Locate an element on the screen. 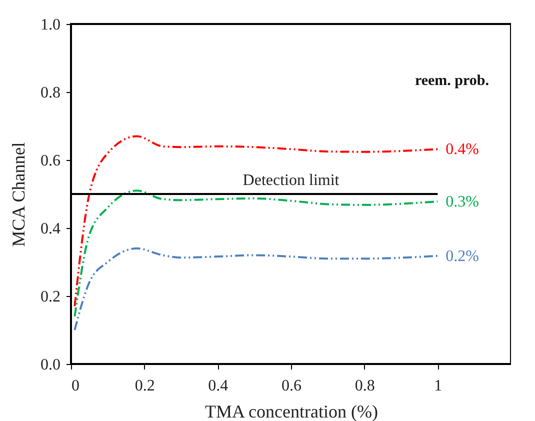  y-tick-label: 0.4 is located at coordinates (50, 229).